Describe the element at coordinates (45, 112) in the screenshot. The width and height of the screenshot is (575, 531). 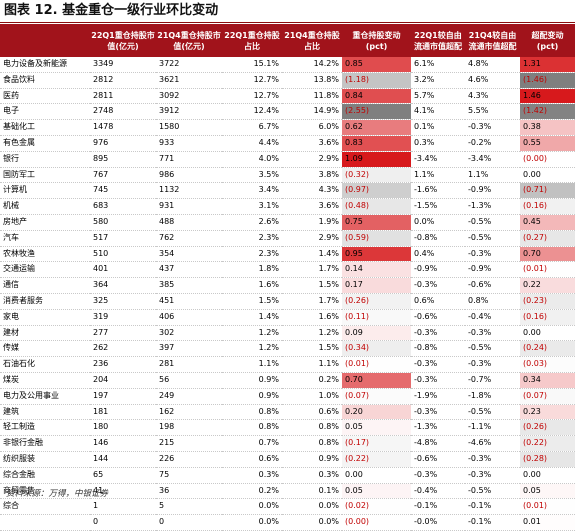
I see `name-cell: 电子` at that location.